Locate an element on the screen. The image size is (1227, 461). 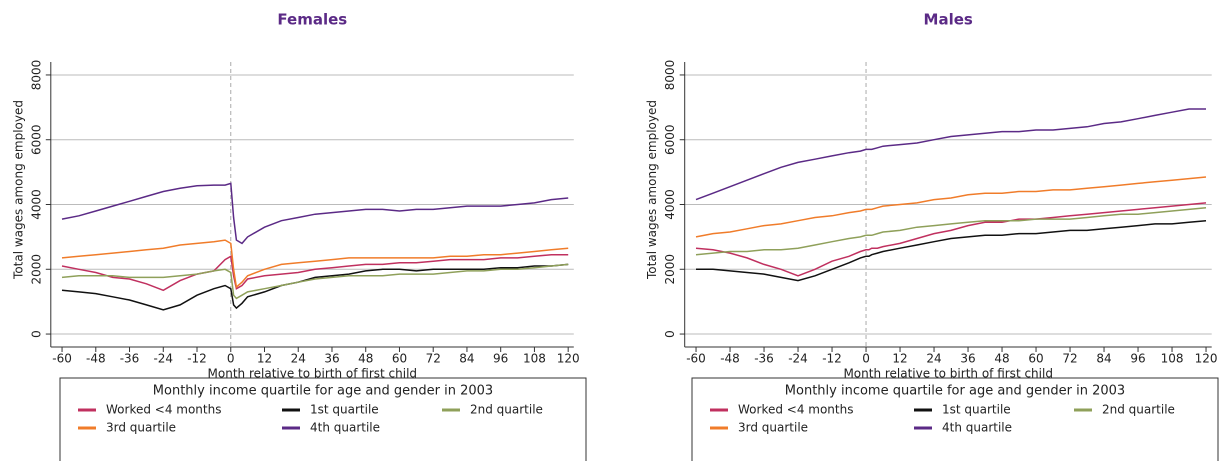
chart-title: Males is located at coordinates (948, 20).